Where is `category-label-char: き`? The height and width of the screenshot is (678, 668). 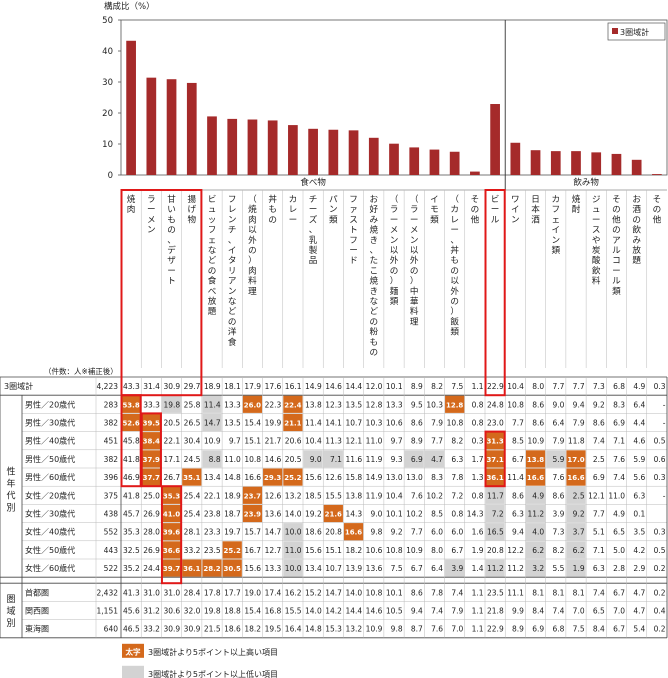
category-label-char: き is located at coordinates (373, 291).